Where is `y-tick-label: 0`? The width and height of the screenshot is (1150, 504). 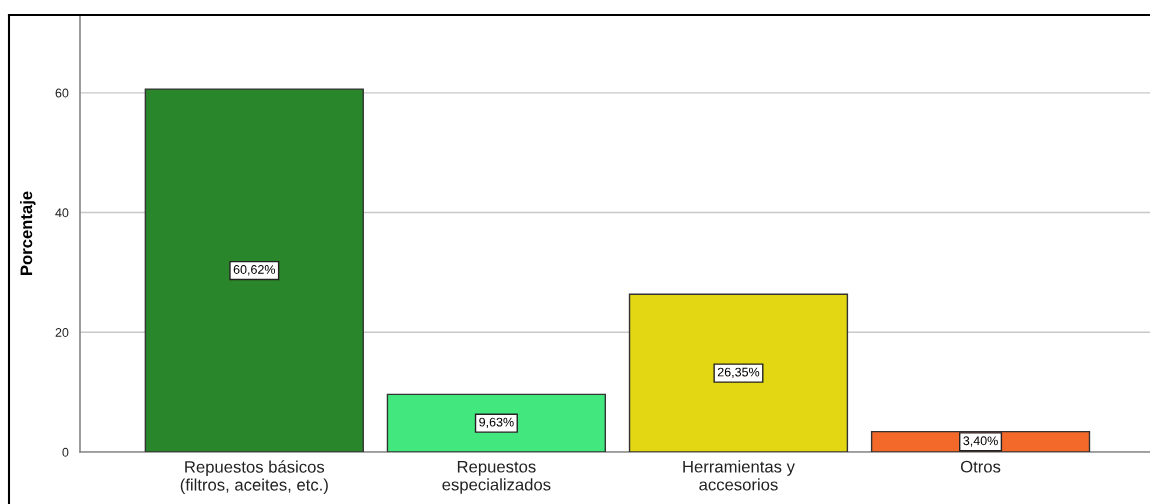
y-tick-label: 0 is located at coordinates (65, 452).